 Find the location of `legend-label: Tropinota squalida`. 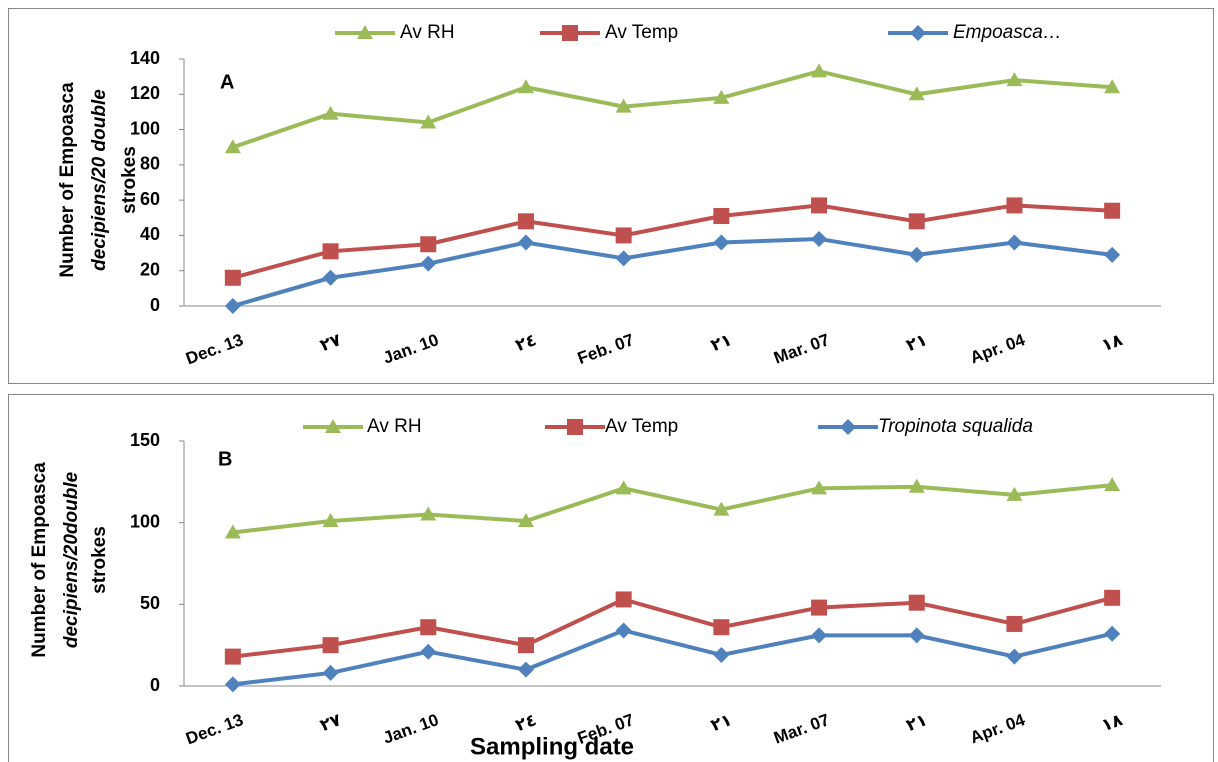

legend-label: Tropinota squalida is located at coordinates (955, 426).